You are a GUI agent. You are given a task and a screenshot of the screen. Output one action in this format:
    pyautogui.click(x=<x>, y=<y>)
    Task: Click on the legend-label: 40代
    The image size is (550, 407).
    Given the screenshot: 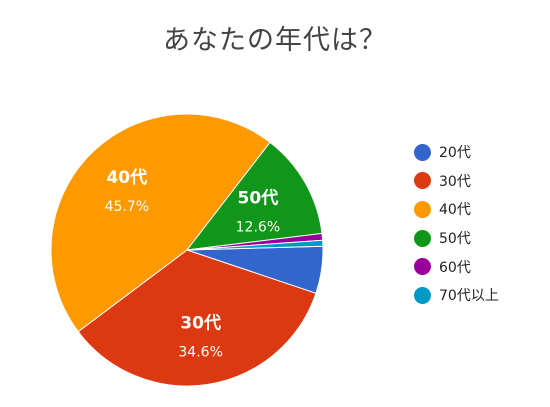 What is the action you would take?
    pyautogui.click(x=455, y=210)
    